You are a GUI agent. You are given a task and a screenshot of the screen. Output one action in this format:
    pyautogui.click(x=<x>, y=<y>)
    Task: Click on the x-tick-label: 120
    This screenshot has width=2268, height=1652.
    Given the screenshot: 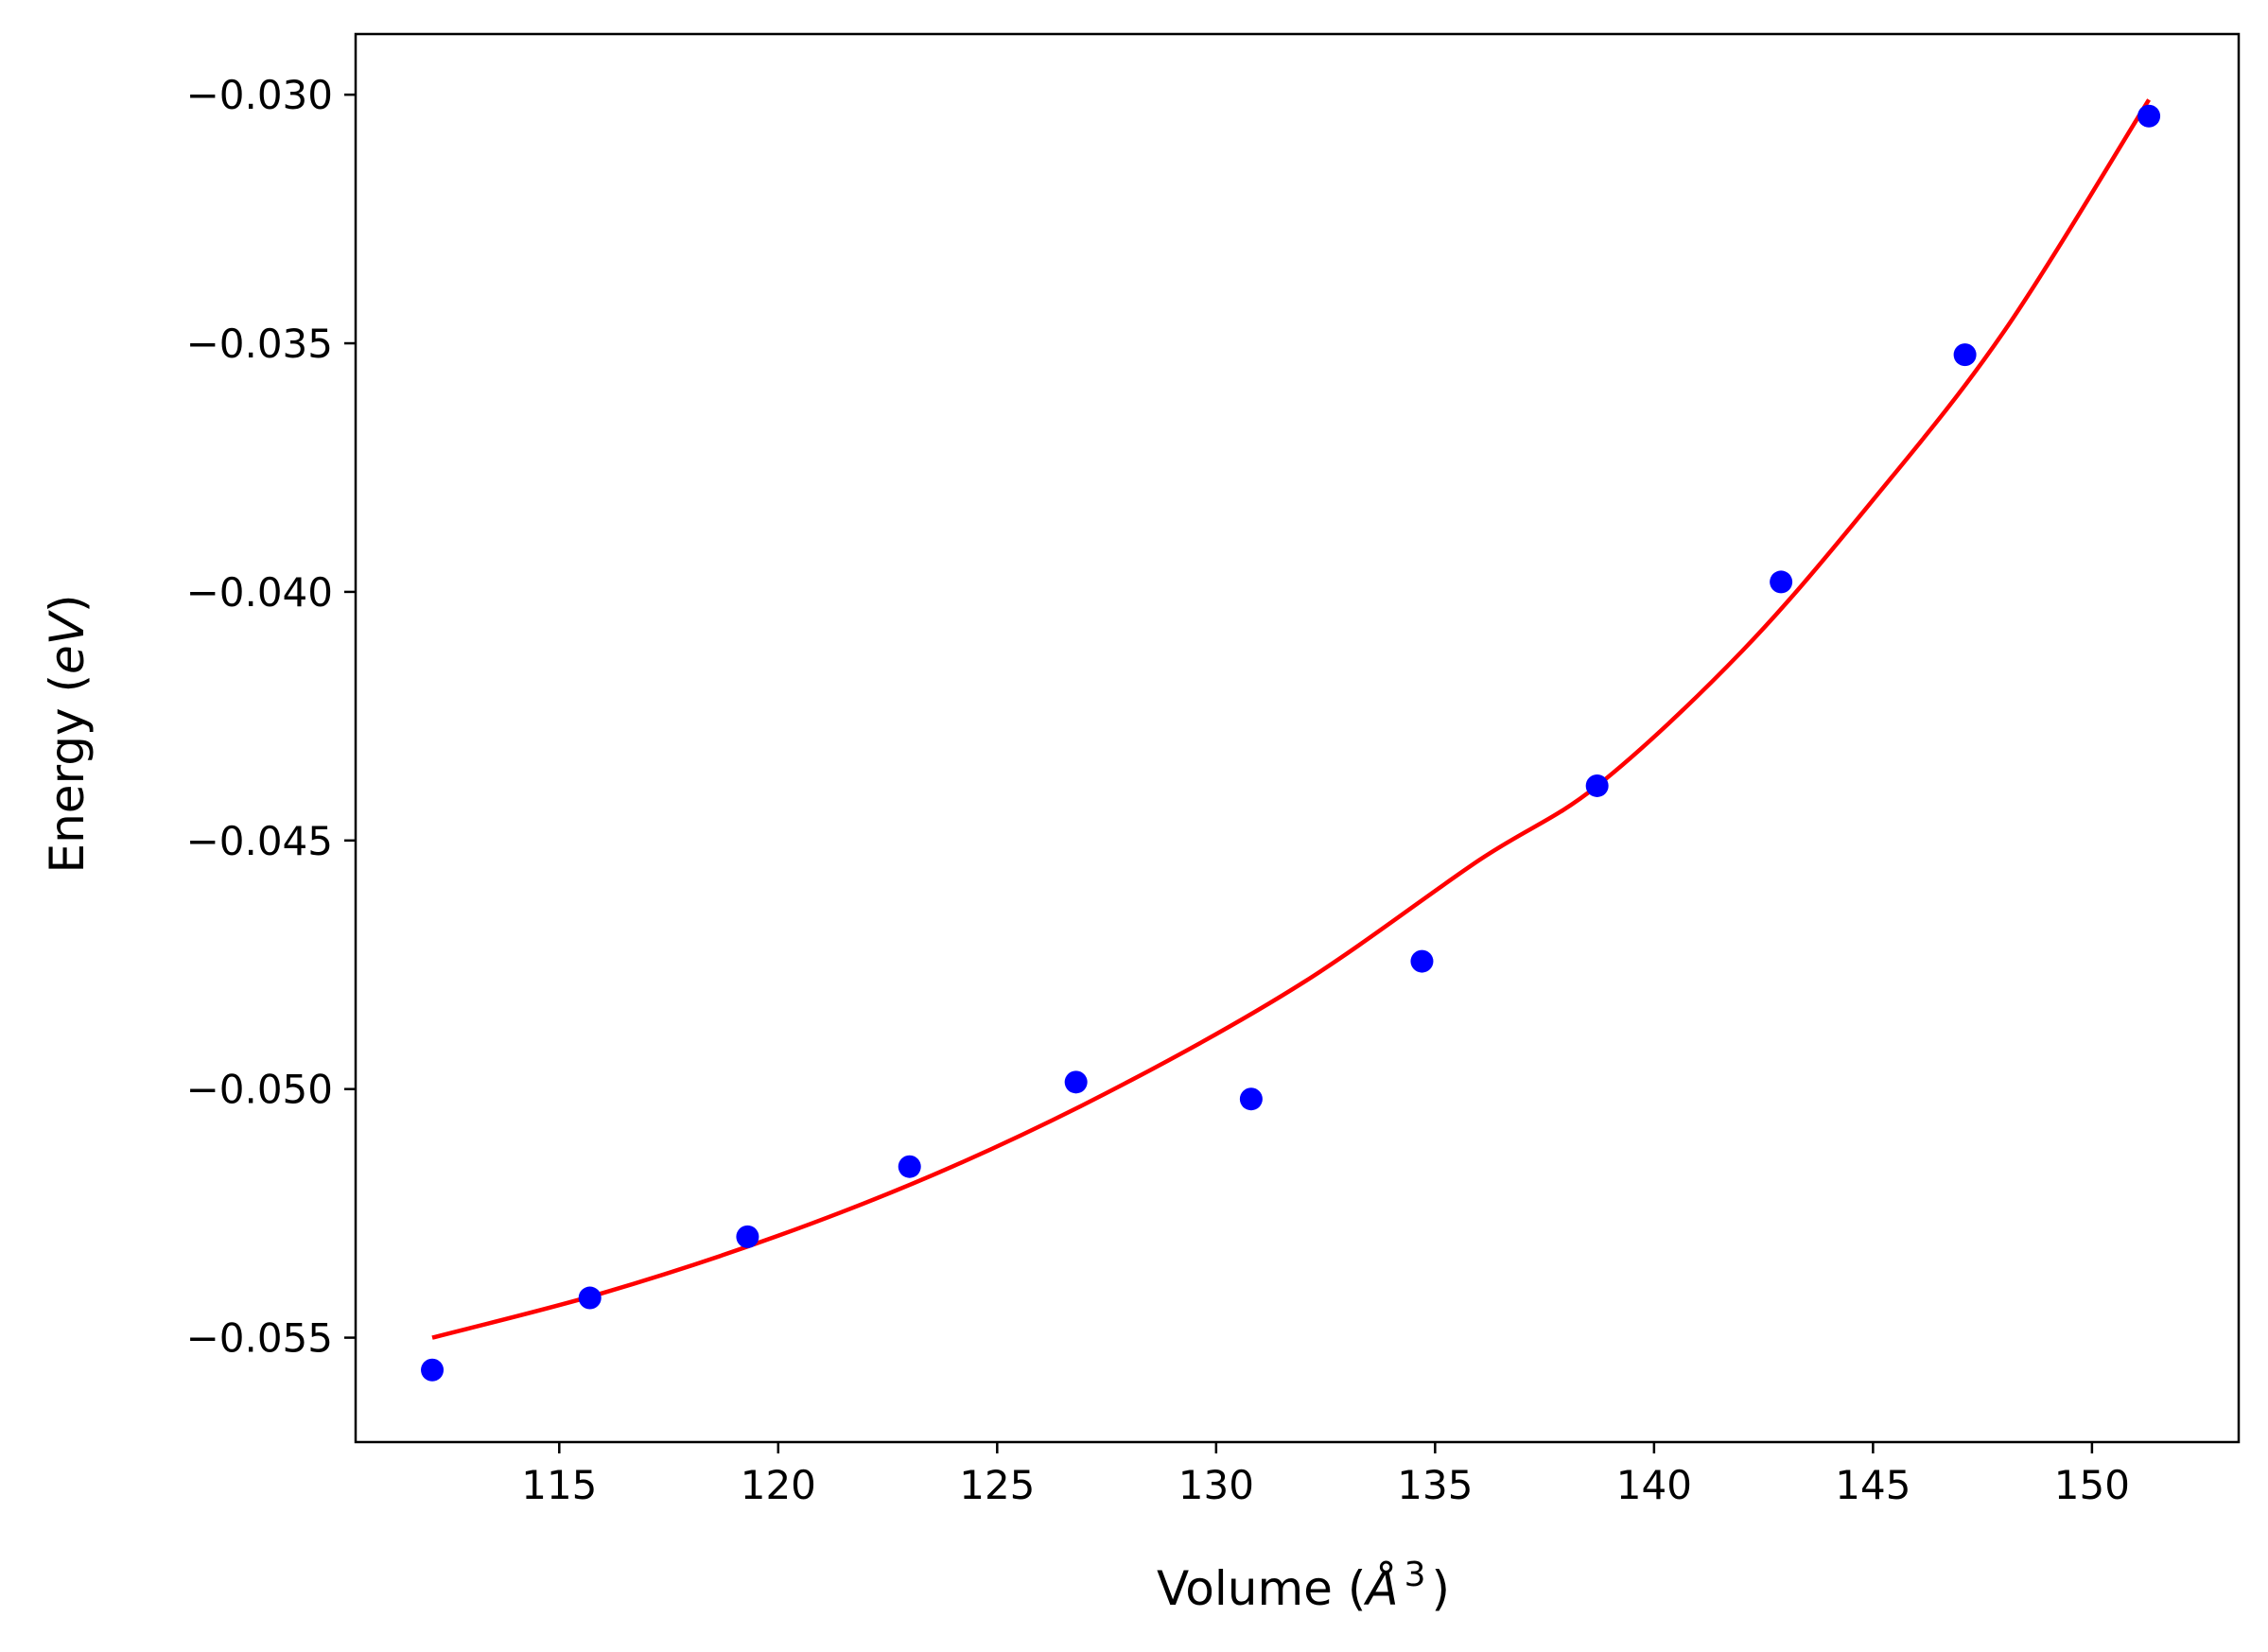 What is the action you would take?
    pyautogui.click(x=778, y=1485)
    